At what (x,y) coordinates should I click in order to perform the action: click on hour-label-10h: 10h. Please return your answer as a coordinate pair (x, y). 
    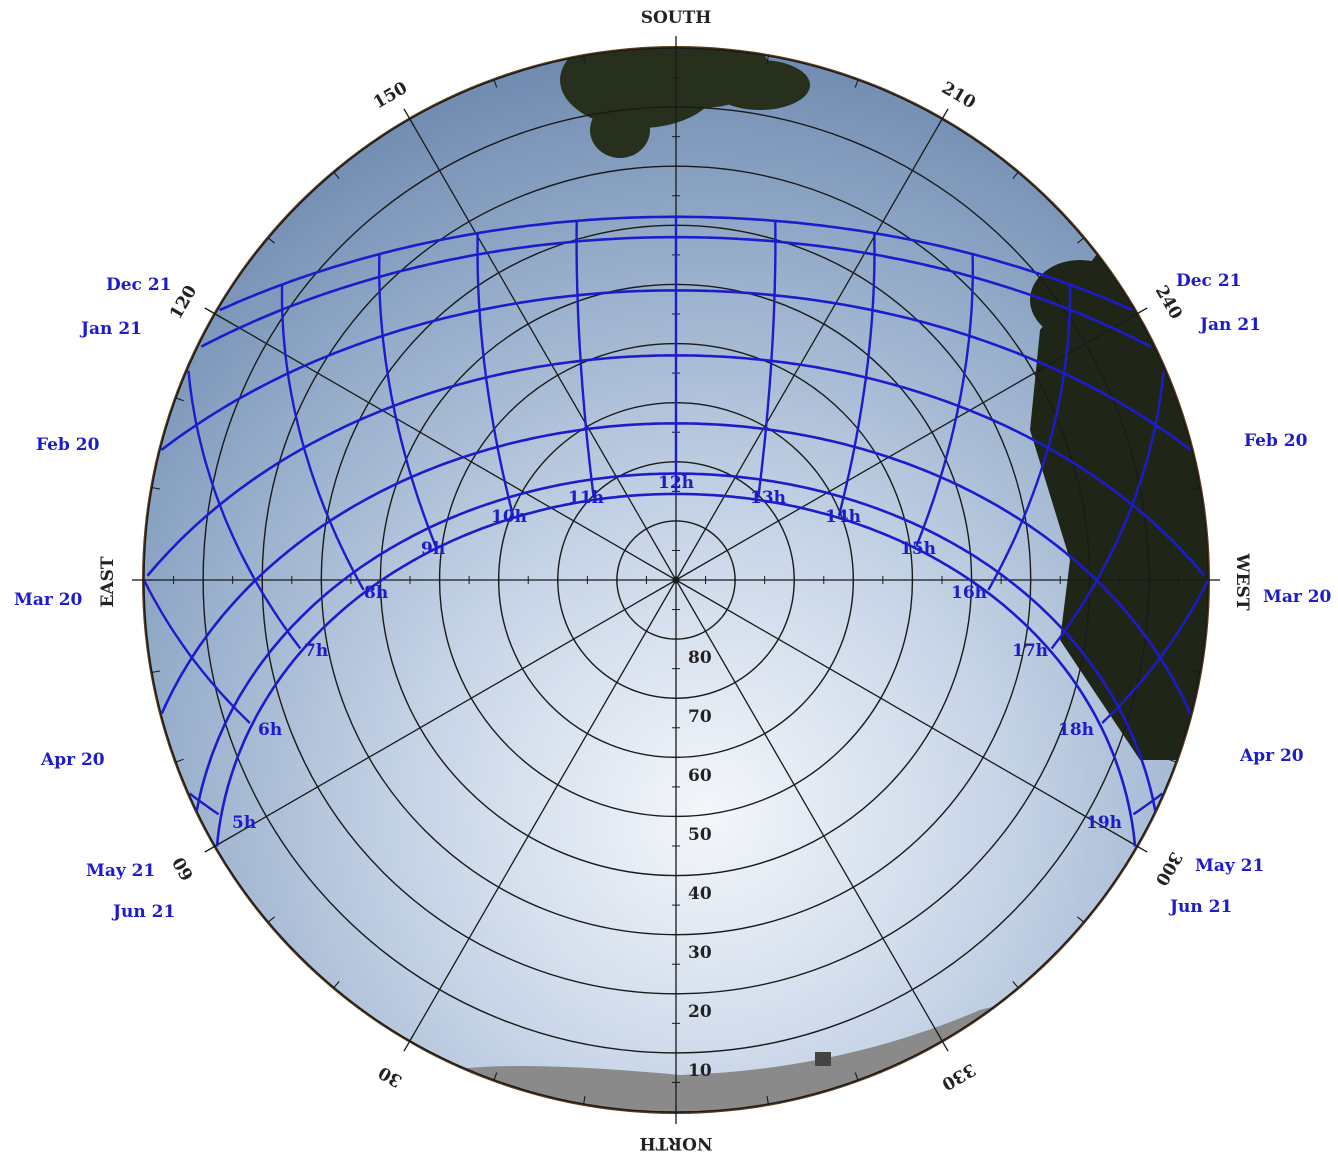
    Looking at the image, I should click on (509, 517).